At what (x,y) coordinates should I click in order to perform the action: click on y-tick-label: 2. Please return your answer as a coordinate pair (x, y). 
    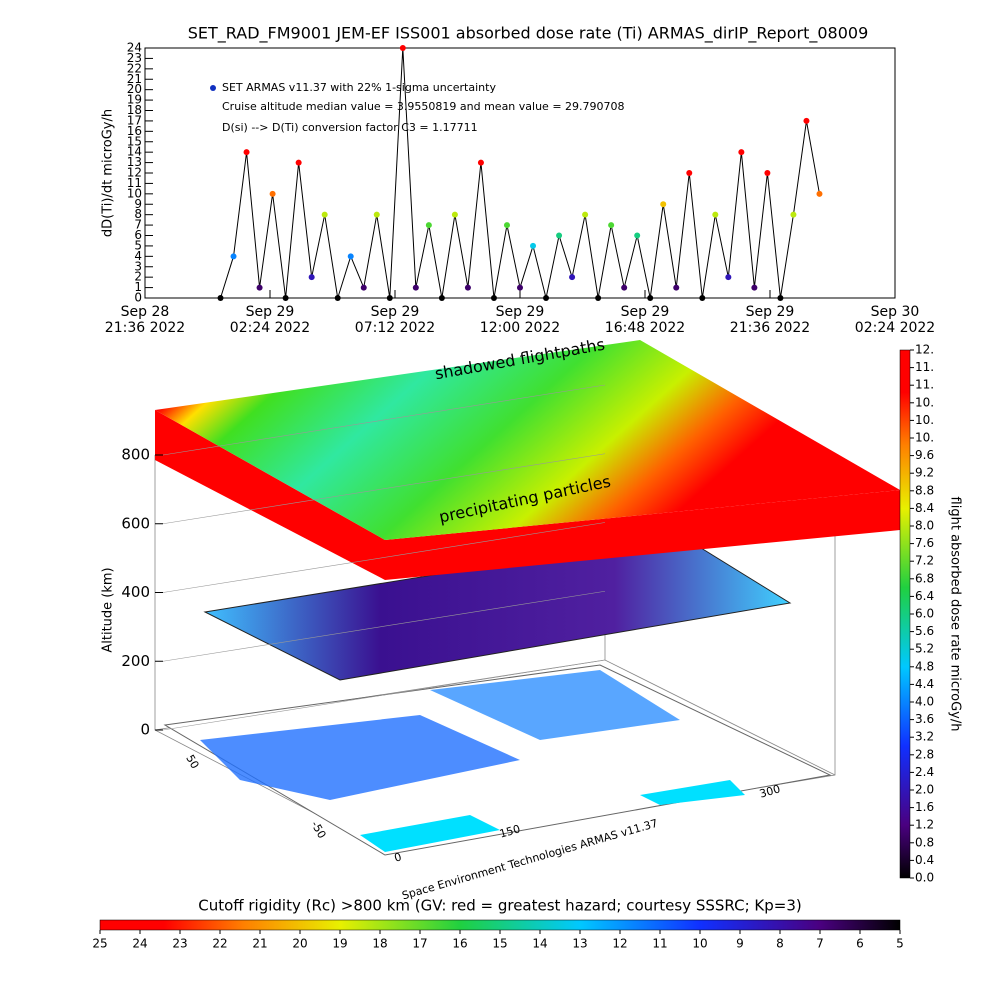
    Looking at the image, I should click on (138, 277).